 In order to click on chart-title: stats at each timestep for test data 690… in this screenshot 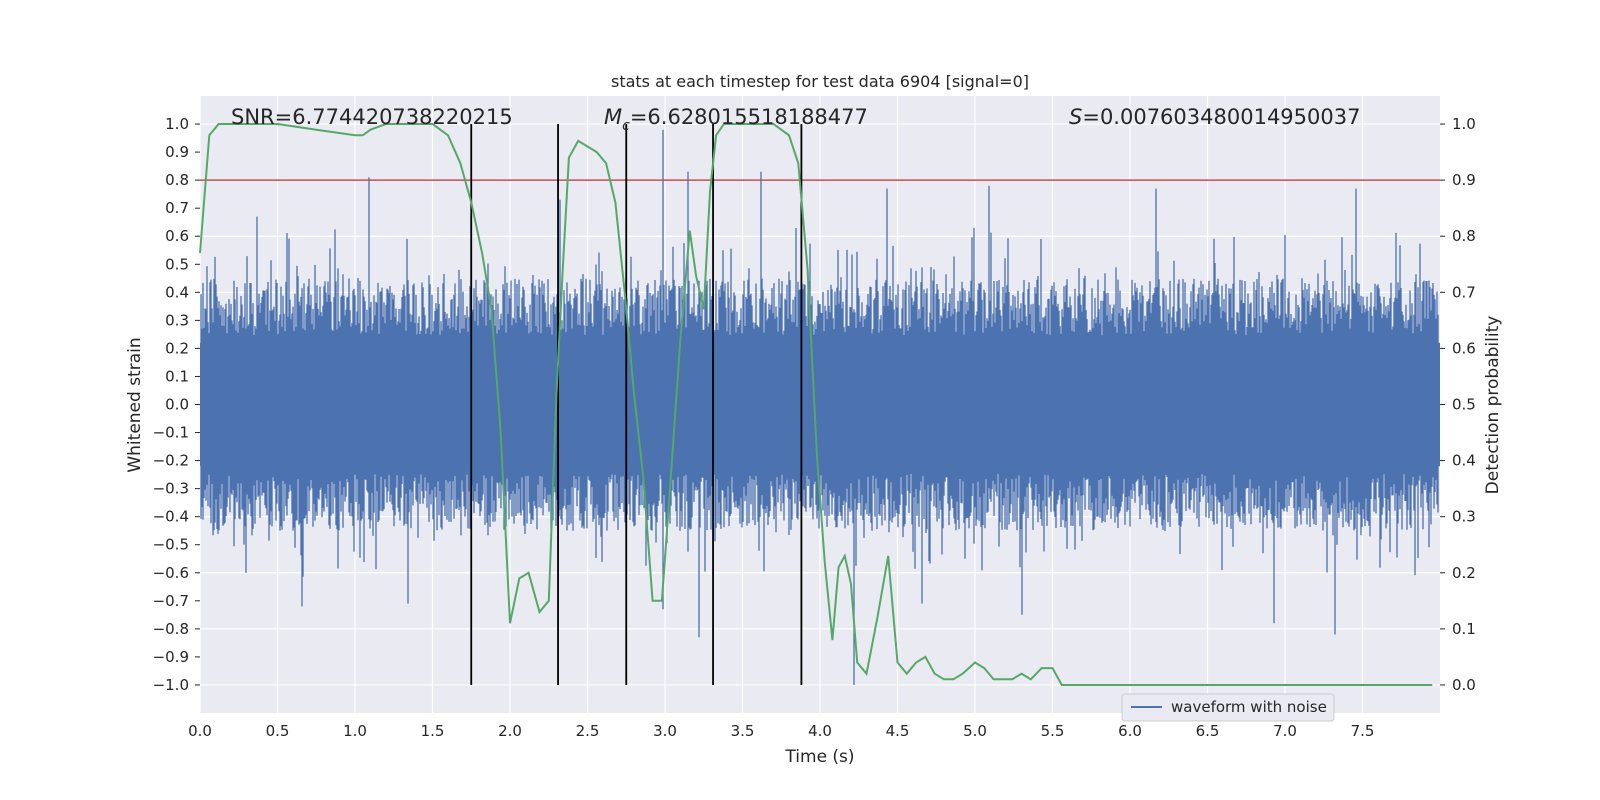, I will do `click(820, 81)`.